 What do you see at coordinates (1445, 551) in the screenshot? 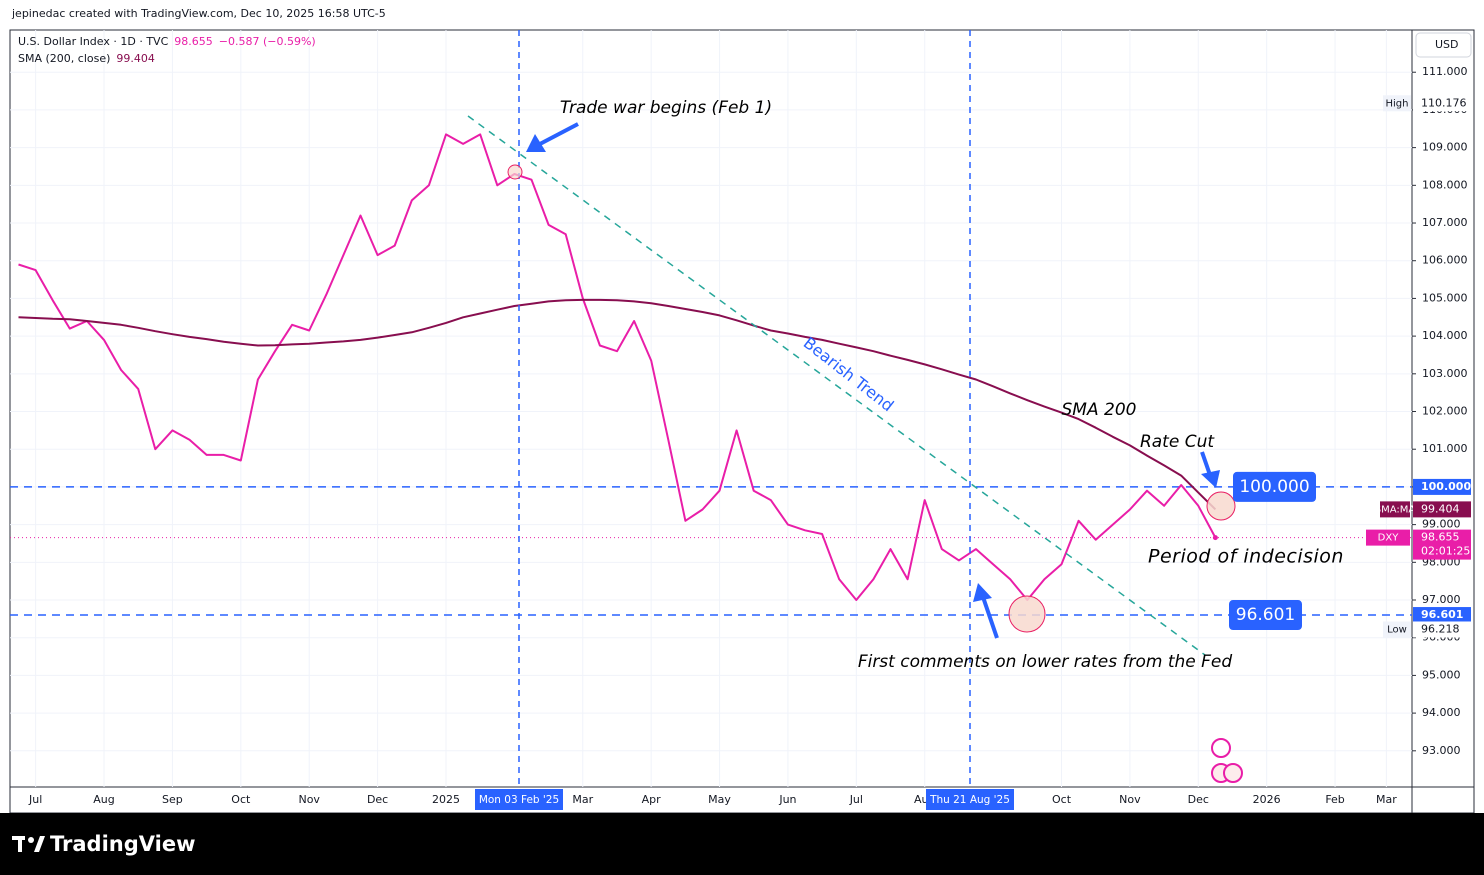
I see `countdown: 02:01:25` at bounding box center [1445, 551].